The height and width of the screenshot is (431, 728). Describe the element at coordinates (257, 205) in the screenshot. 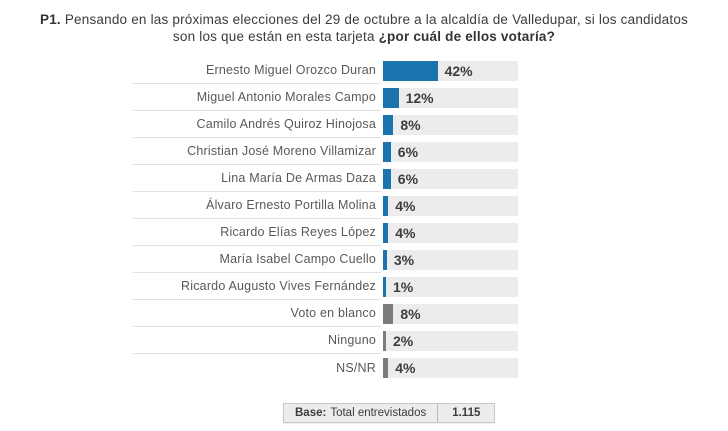

I see `category-label: Álvaro Ernesto Portilla Molina` at that location.